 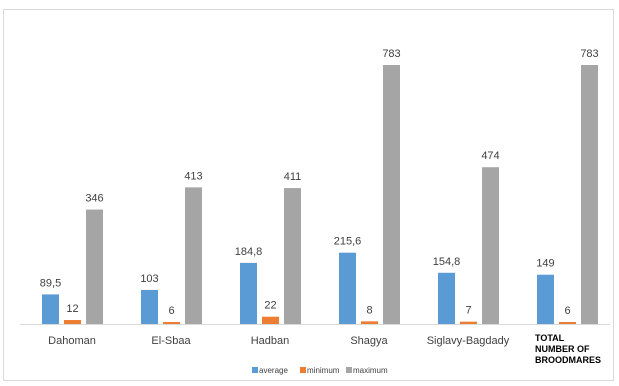 I want to click on legend-swatch-minimum, so click(x=303, y=370).